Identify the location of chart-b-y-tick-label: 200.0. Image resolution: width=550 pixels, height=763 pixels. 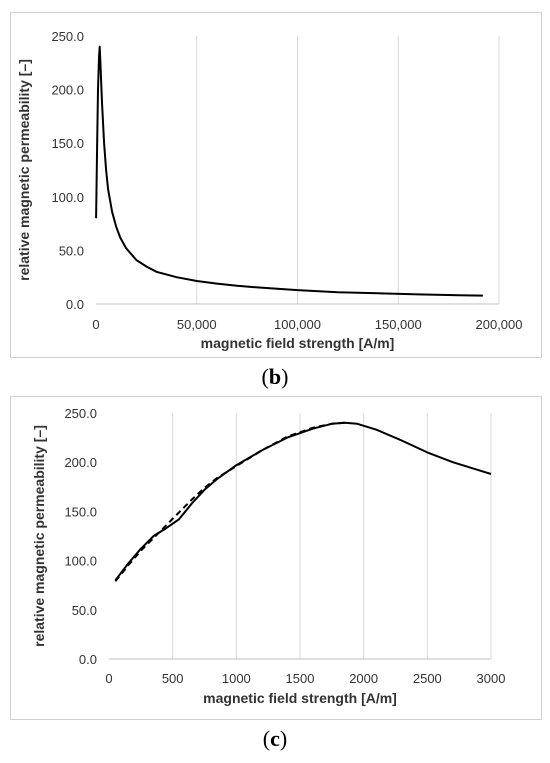
(67, 90).